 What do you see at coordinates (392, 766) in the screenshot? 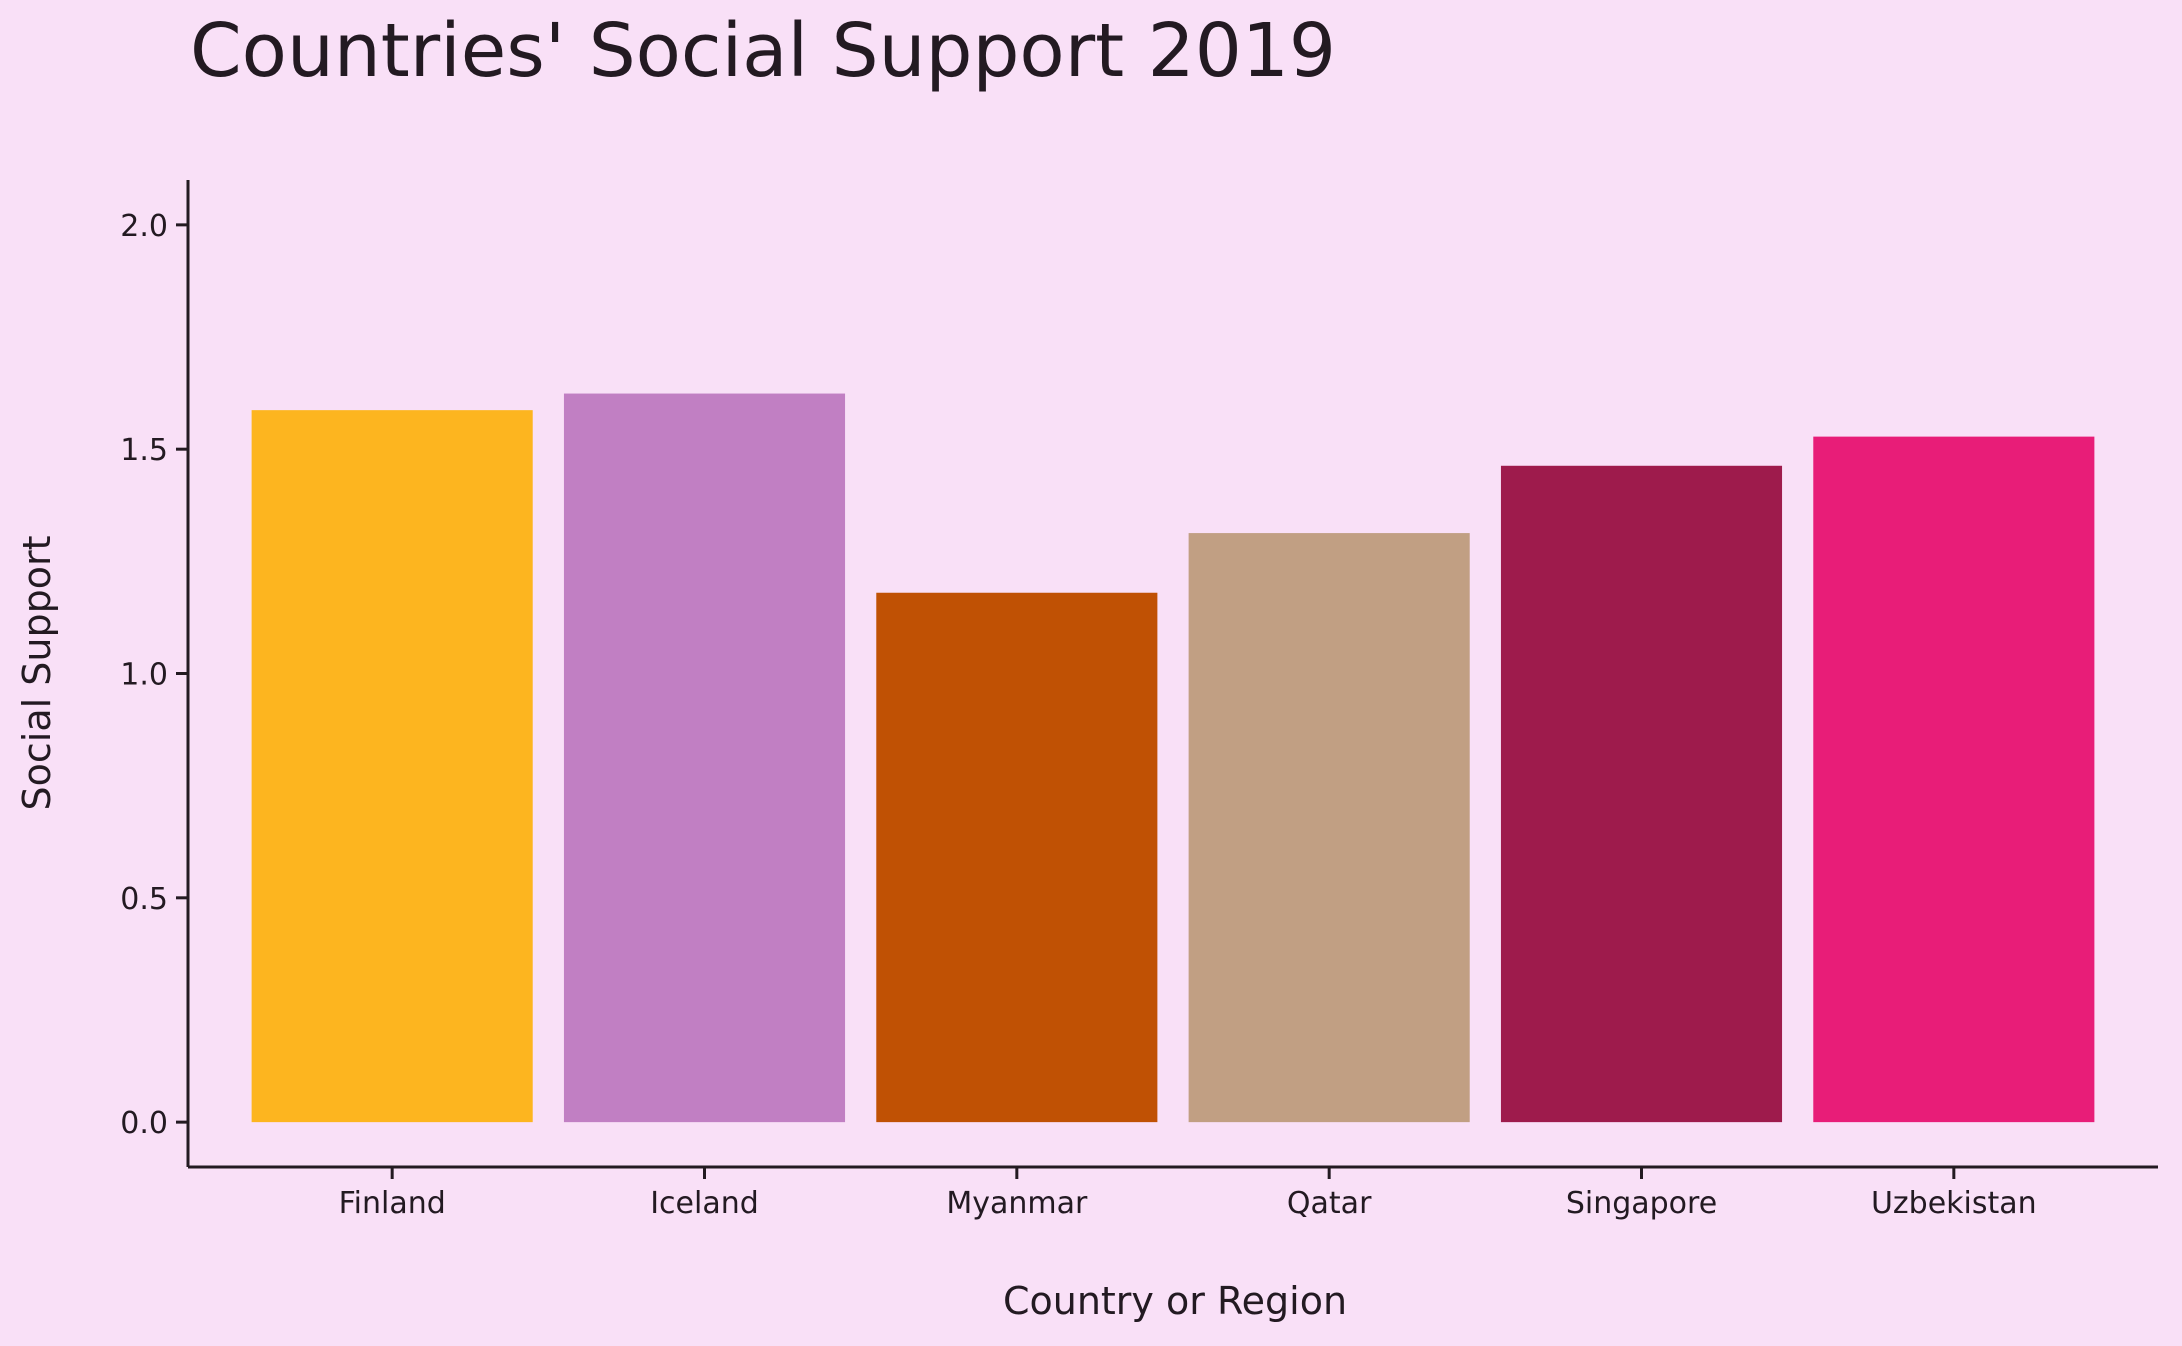
I see `bar-finland` at bounding box center [392, 766].